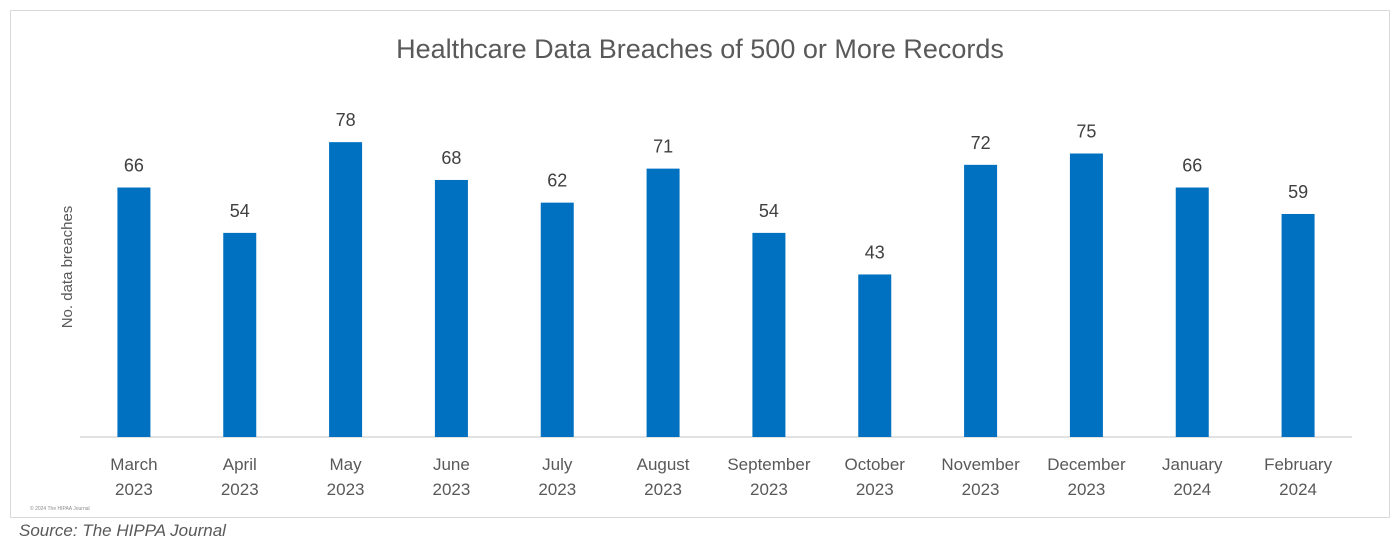 The width and height of the screenshot is (1400, 551). Describe the element at coordinates (1086, 464) in the screenshot. I see `x-tick-label: December` at that location.